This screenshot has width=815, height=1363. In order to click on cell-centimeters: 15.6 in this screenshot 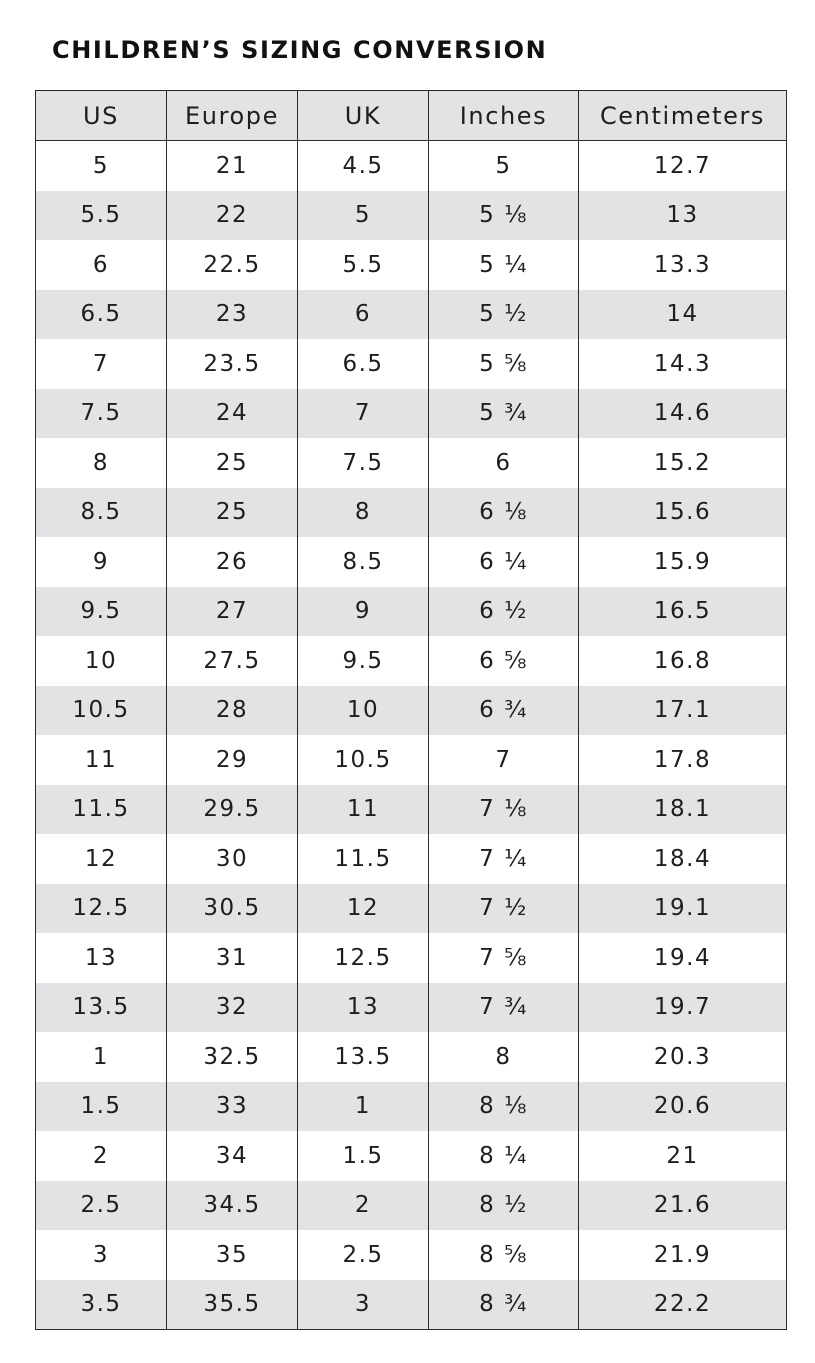, I will do `click(682, 512)`.